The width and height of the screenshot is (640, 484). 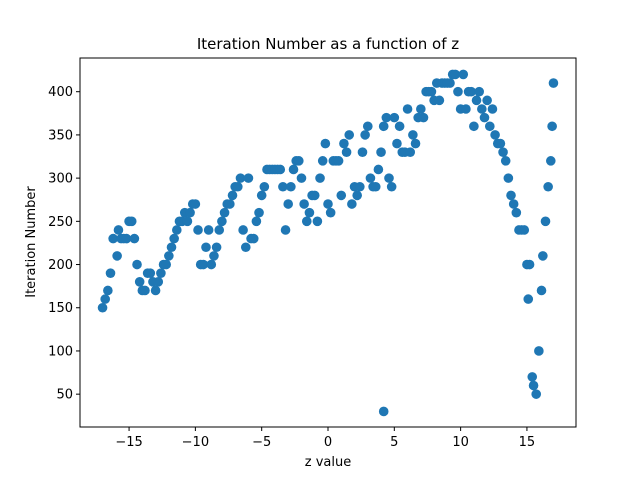 I want to click on y-tick-label: 250, so click(x=60, y=222).